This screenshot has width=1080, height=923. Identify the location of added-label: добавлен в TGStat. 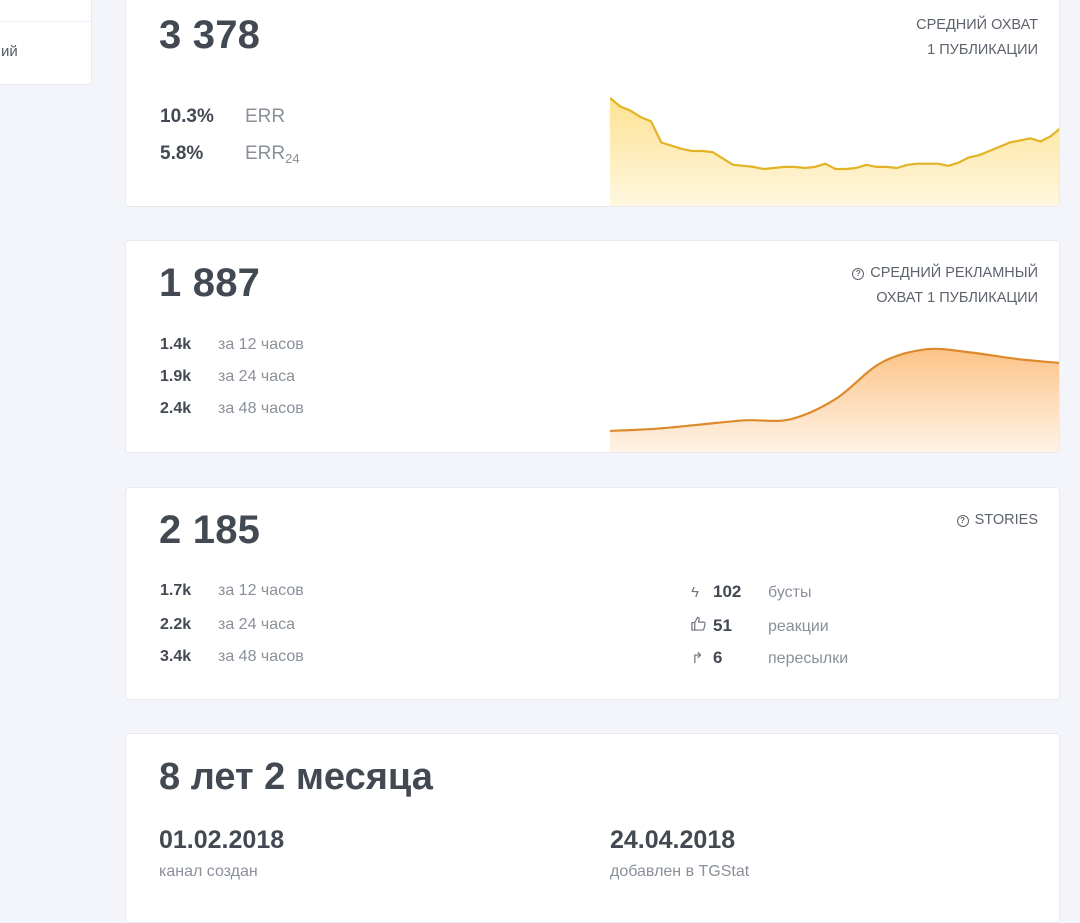
(680, 871).